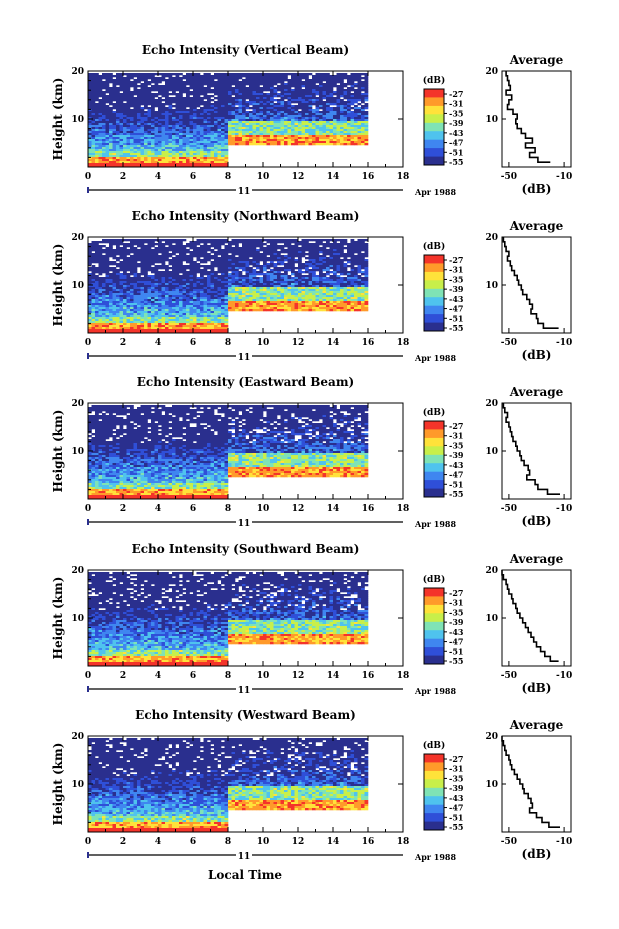 The height and width of the screenshot is (929, 619). Describe the element at coordinates (456, 133) in the screenshot. I see `colorbar-tick-label: -43` at that location.